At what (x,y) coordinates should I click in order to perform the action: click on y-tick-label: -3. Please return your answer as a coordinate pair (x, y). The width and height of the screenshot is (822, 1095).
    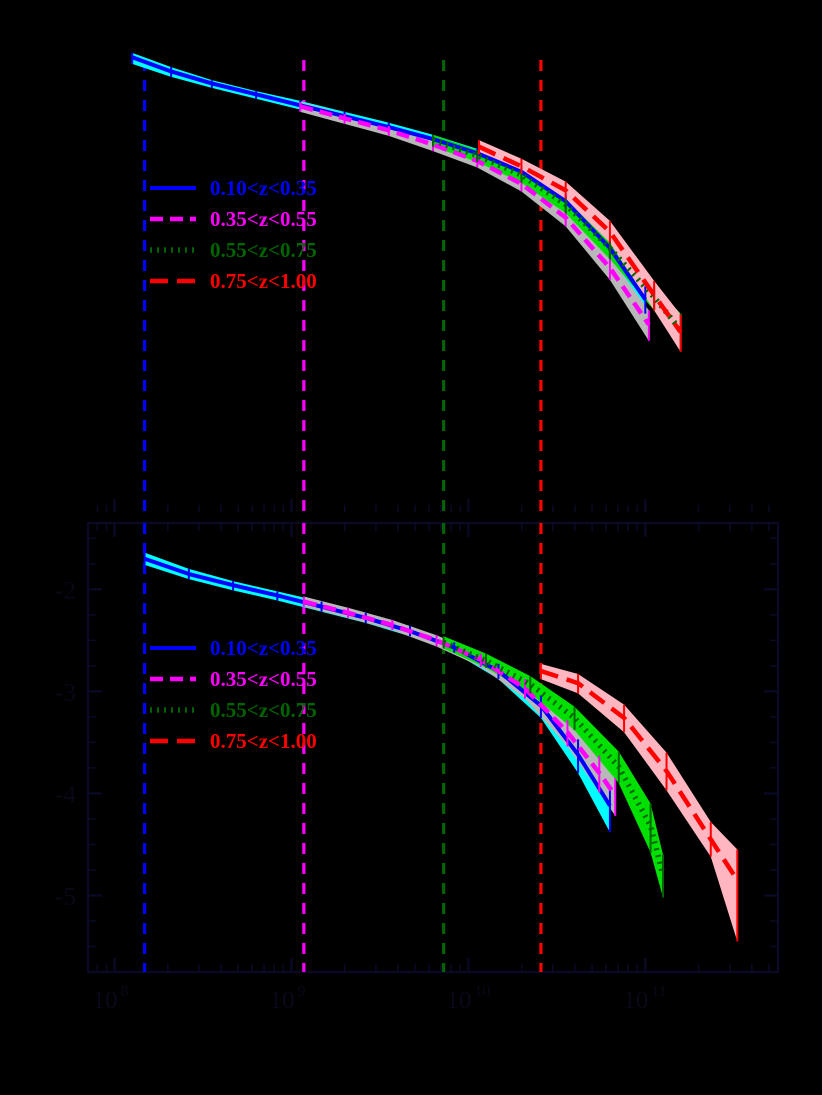
    Looking at the image, I should click on (65, 692).